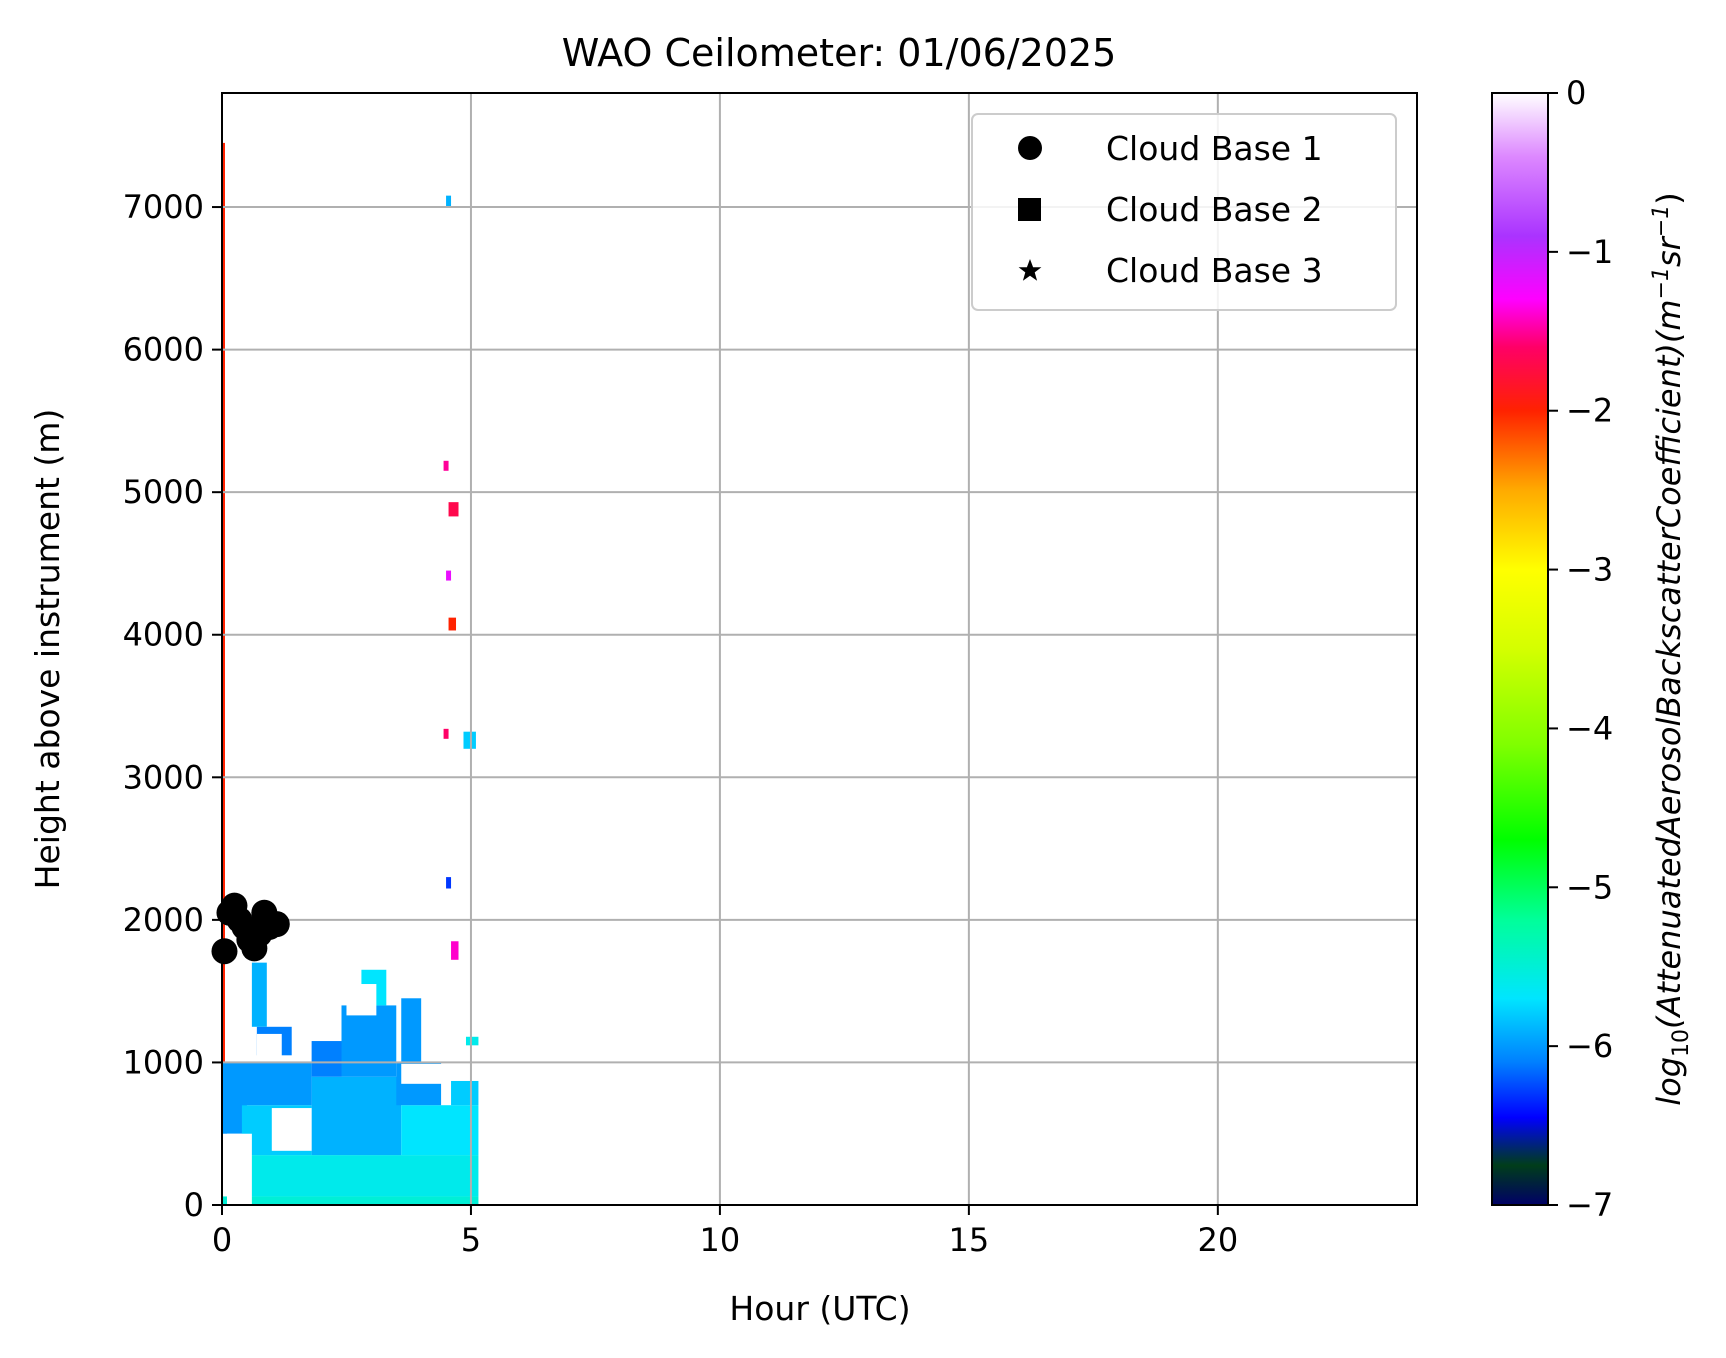  I want to click on y-tick-label: 3000, so click(163, 777).